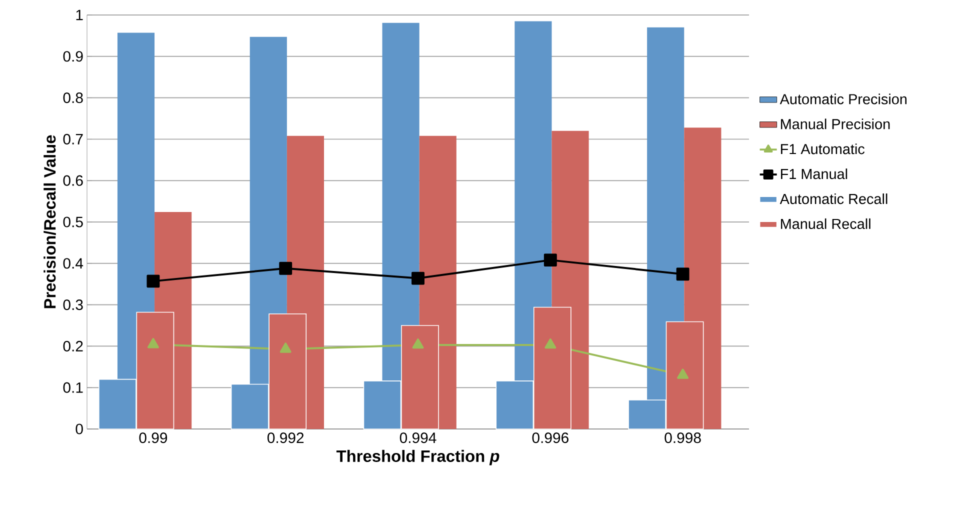 The image size is (964, 508). Describe the element at coordinates (79, 15) in the screenshot. I see `y-tick-label: 1` at that location.